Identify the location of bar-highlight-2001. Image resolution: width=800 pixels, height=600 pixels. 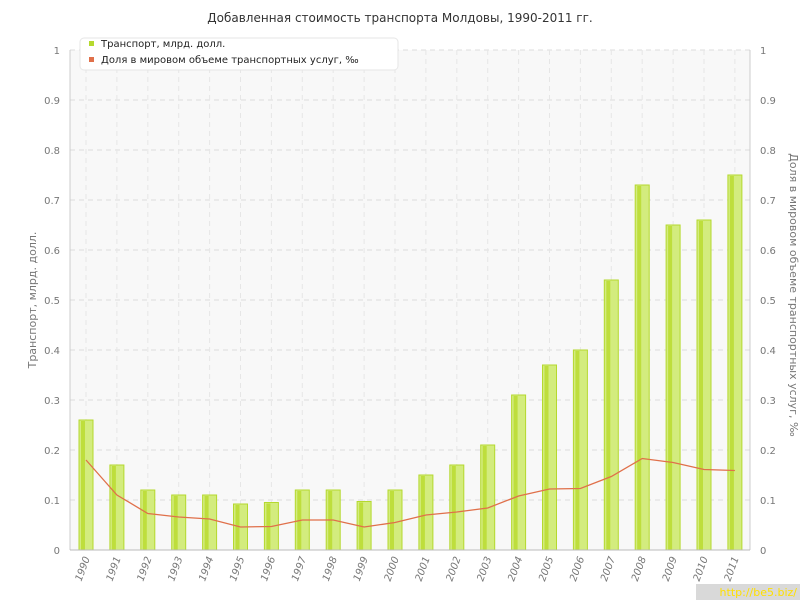
(422, 513).